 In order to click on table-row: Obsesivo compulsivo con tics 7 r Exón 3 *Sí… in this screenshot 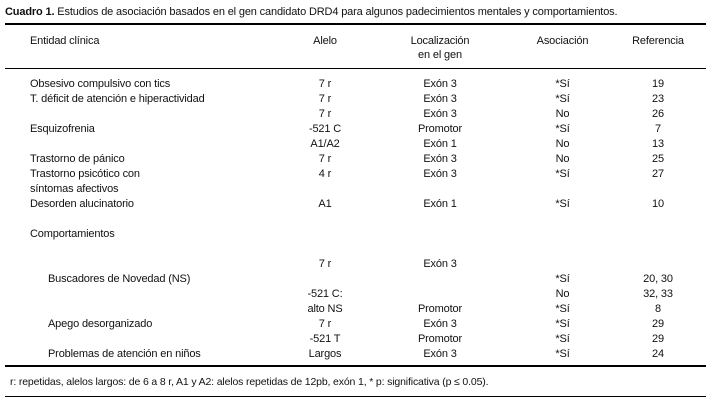, I will do `click(355, 84)`.